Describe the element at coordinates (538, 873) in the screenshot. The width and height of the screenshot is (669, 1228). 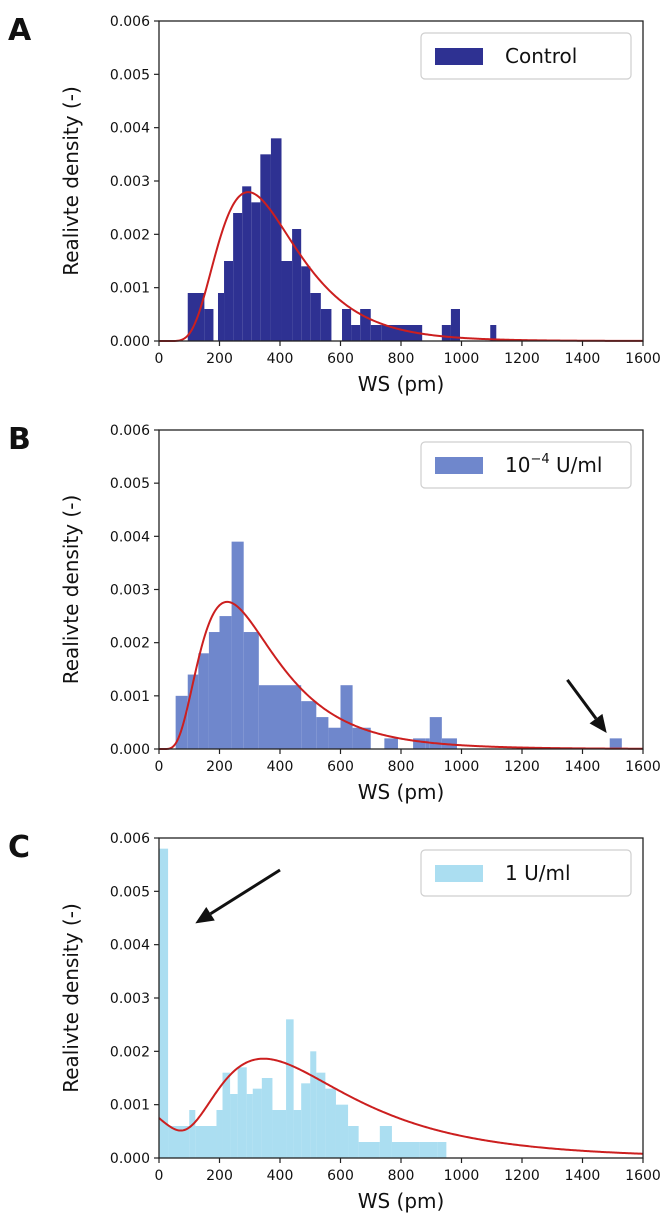
I see `legend-label: 1 U/ml` at that location.